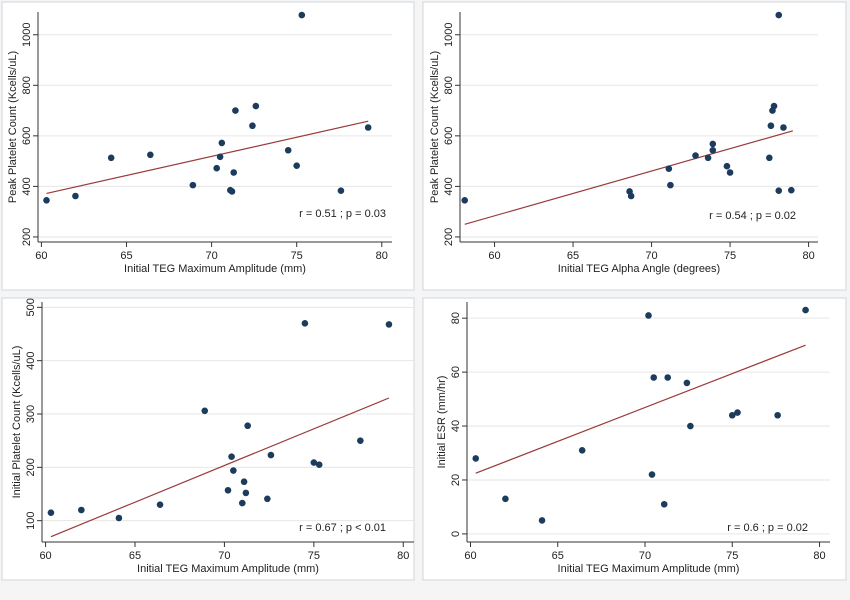 The width and height of the screenshot is (850, 600). Describe the element at coordinates (27, 35) in the screenshot. I see `y-tick-label: 1000` at that location.